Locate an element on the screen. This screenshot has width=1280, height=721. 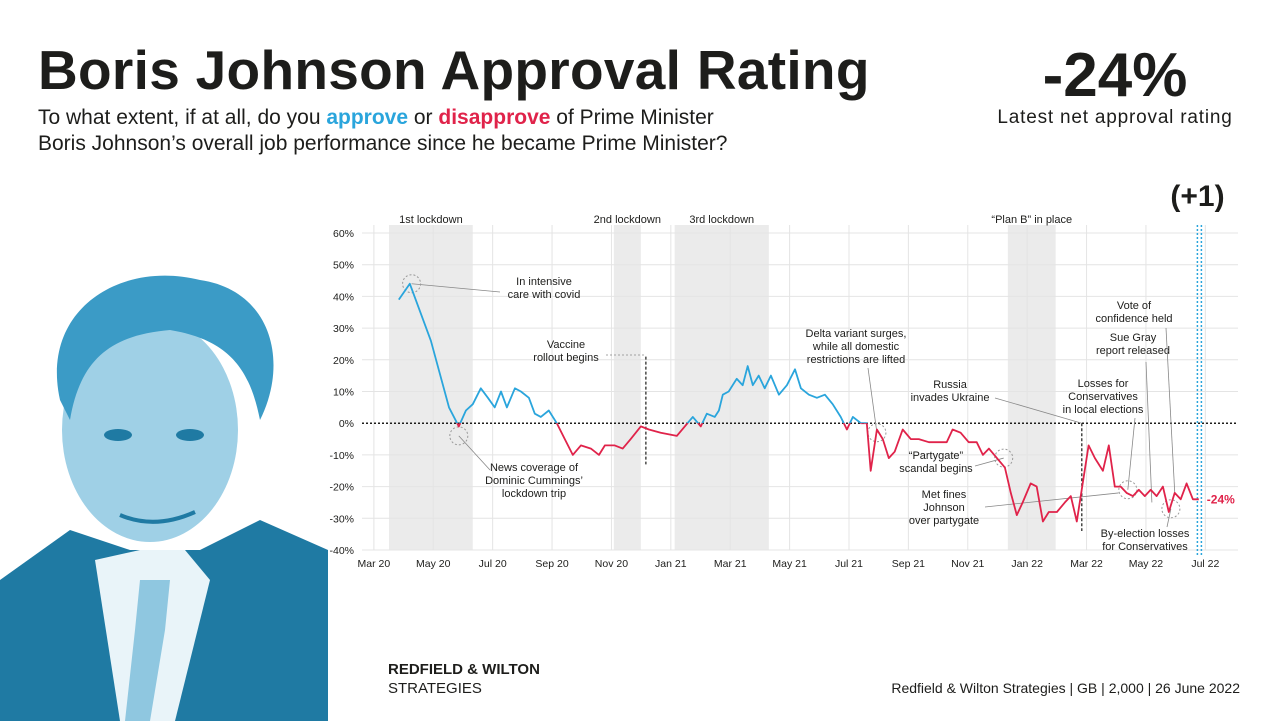
annotation-text: invades Ukraine is located at coordinates (950, 398).